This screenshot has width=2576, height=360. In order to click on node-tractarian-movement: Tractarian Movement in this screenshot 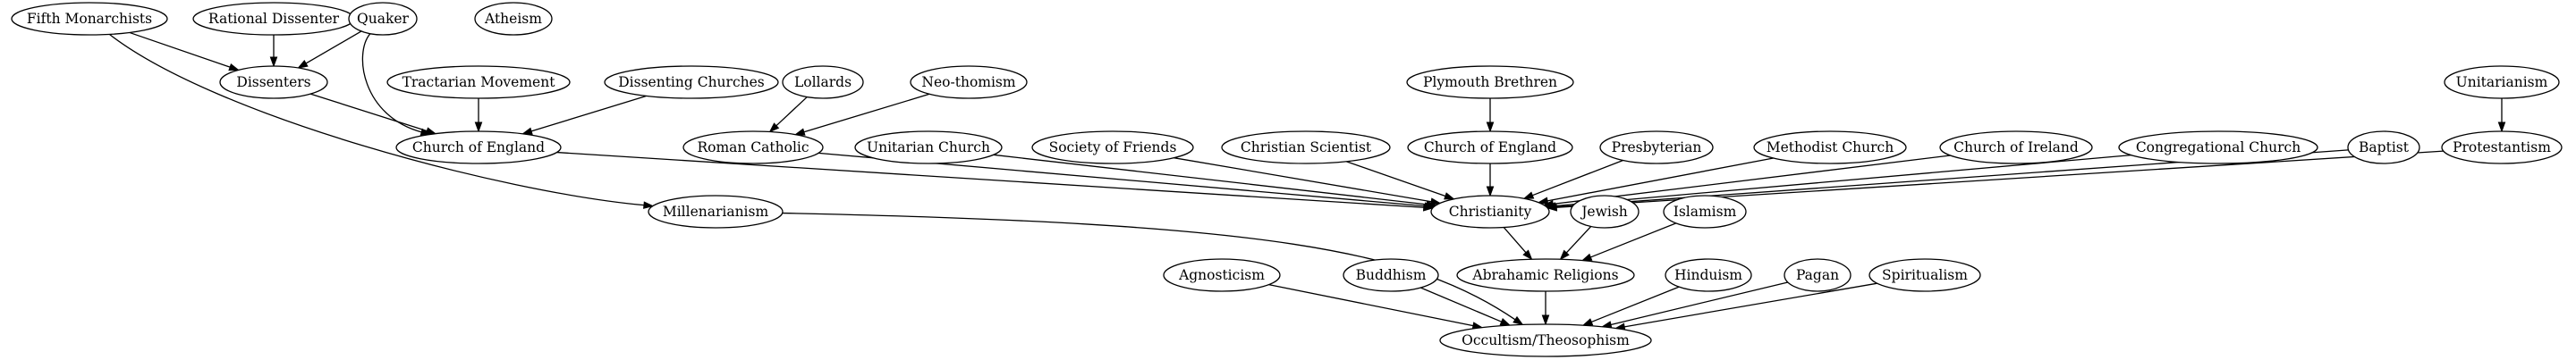, I will do `click(478, 82)`.